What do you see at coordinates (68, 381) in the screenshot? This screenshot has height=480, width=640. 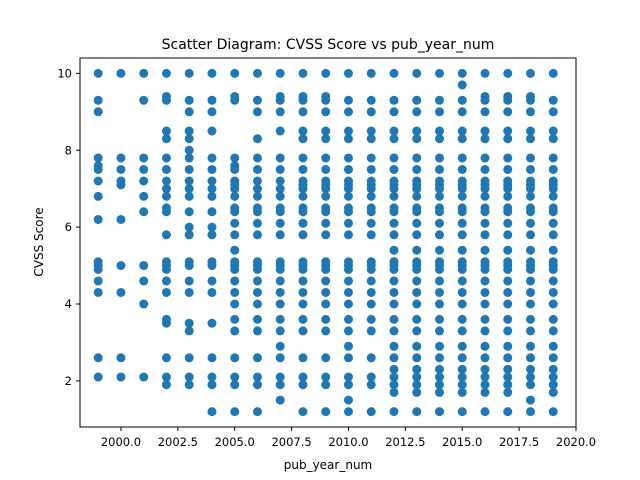 I see `y-tick-label: 2` at bounding box center [68, 381].